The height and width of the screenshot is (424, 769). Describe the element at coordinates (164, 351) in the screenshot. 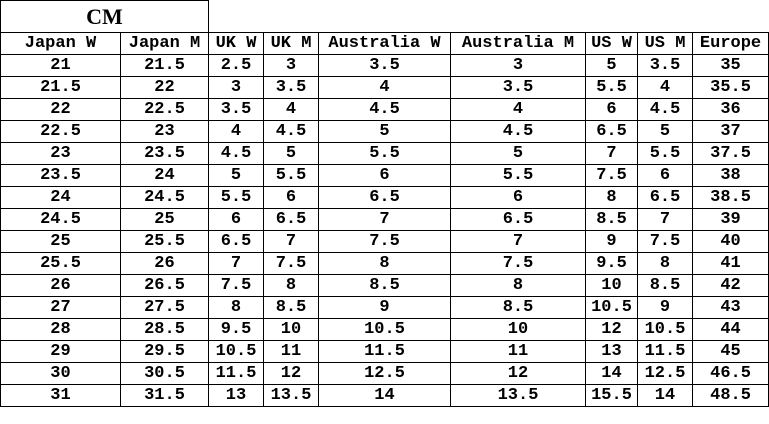

I see `size-cell: 29.5` at that location.